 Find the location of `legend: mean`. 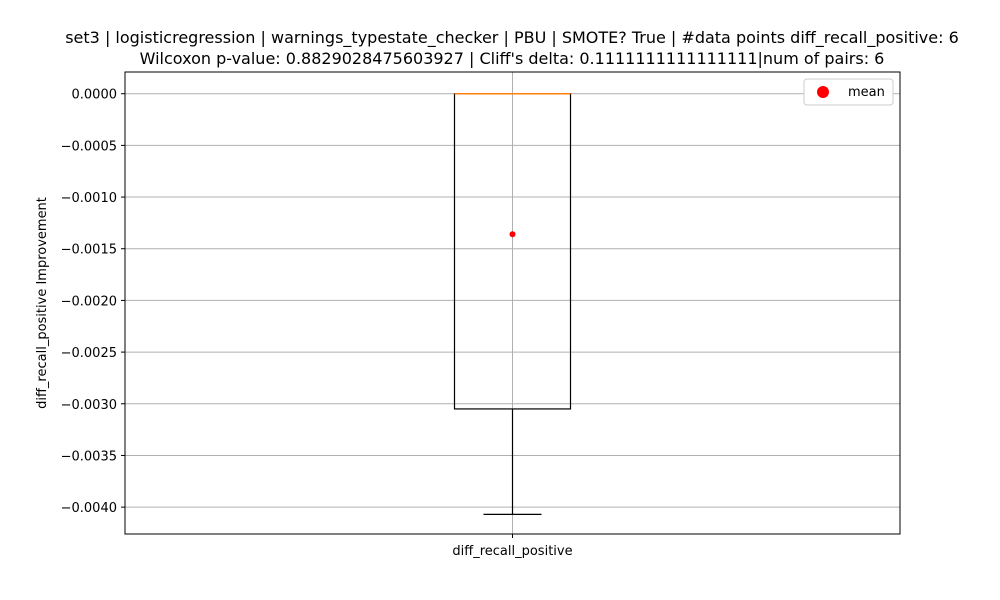

legend: mean is located at coordinates (848, 92).